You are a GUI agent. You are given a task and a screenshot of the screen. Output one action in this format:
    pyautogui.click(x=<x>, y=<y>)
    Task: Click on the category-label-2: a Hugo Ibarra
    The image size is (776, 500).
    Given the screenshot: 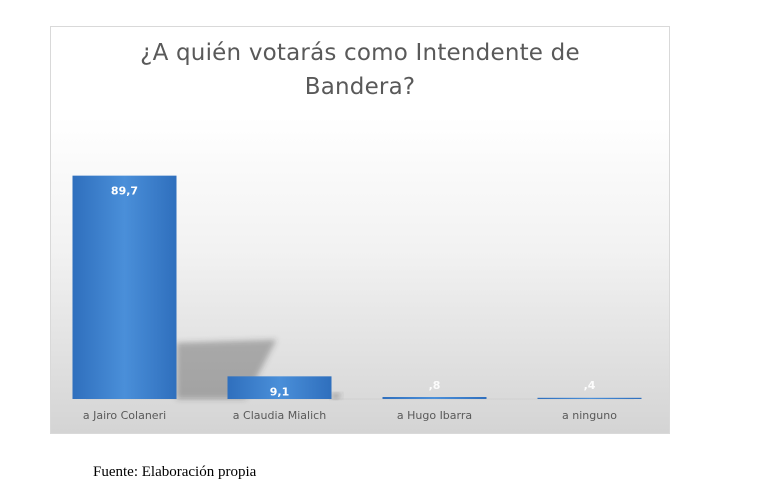 What is the action you would take?
    pyautogui.click(x=434, y=415)
    